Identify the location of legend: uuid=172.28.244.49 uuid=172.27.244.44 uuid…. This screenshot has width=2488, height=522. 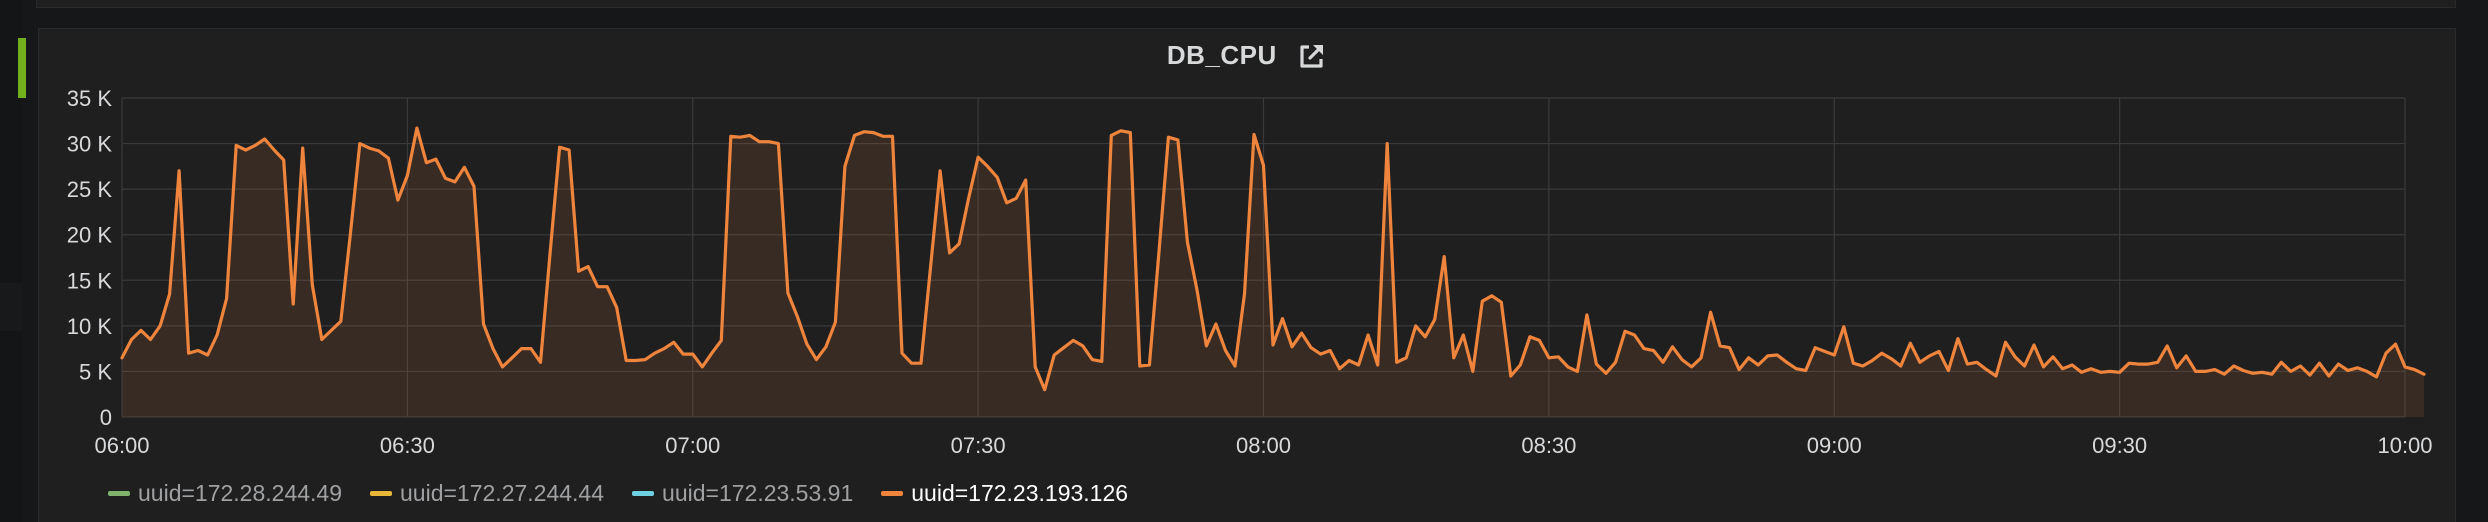
(632, 493).